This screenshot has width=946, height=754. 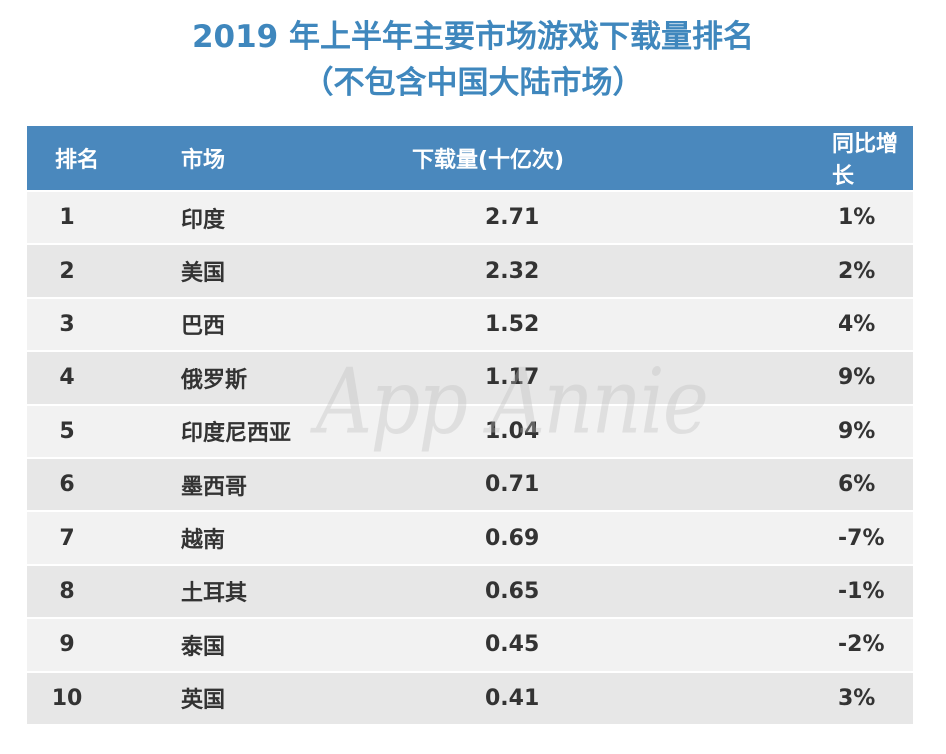 I want to click on rank-cell-text: 5, so click(x=67, y=431).